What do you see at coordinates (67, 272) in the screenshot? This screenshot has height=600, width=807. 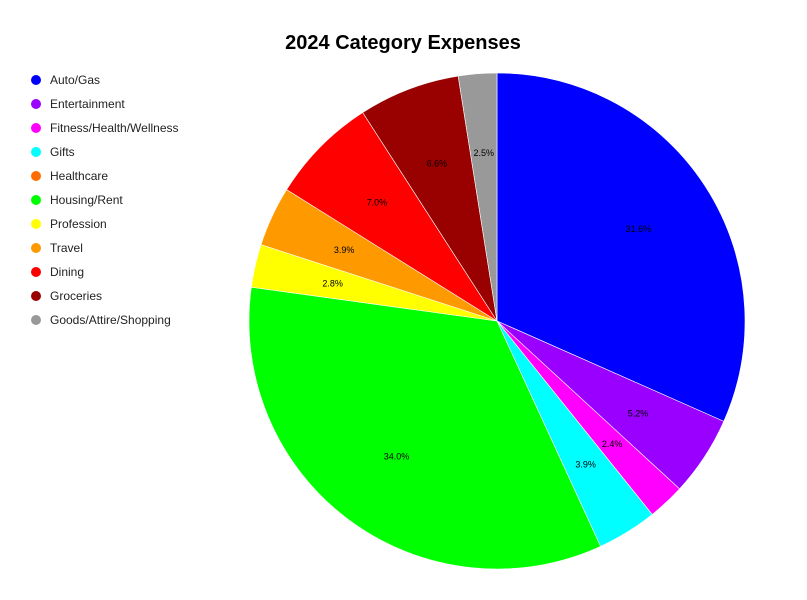 I see `legend-label: Dining` at bounding box center [67, 272].